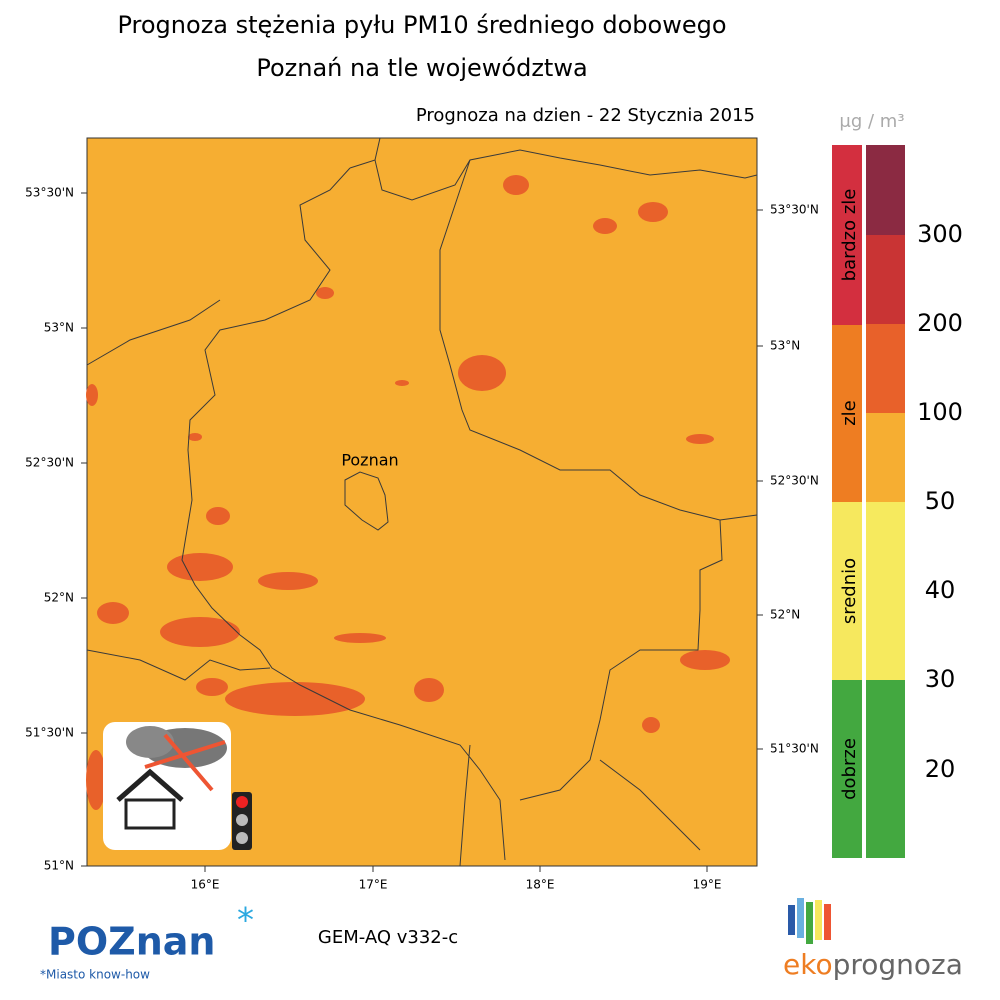 The width and height of the screenshot is (1000, 1000). I want to click on category-label: srednio, so click(849, 591).